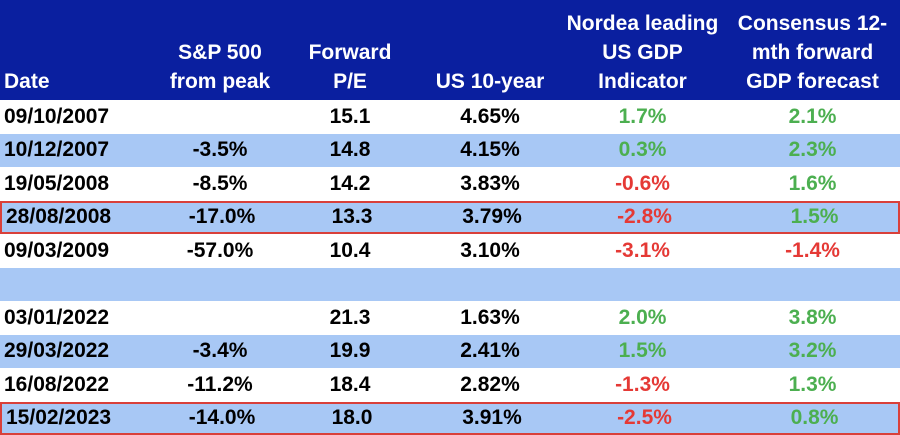 This screenshot has height=435, width=900. I want to click on cell-pe: 14.2, so click(350, 183).